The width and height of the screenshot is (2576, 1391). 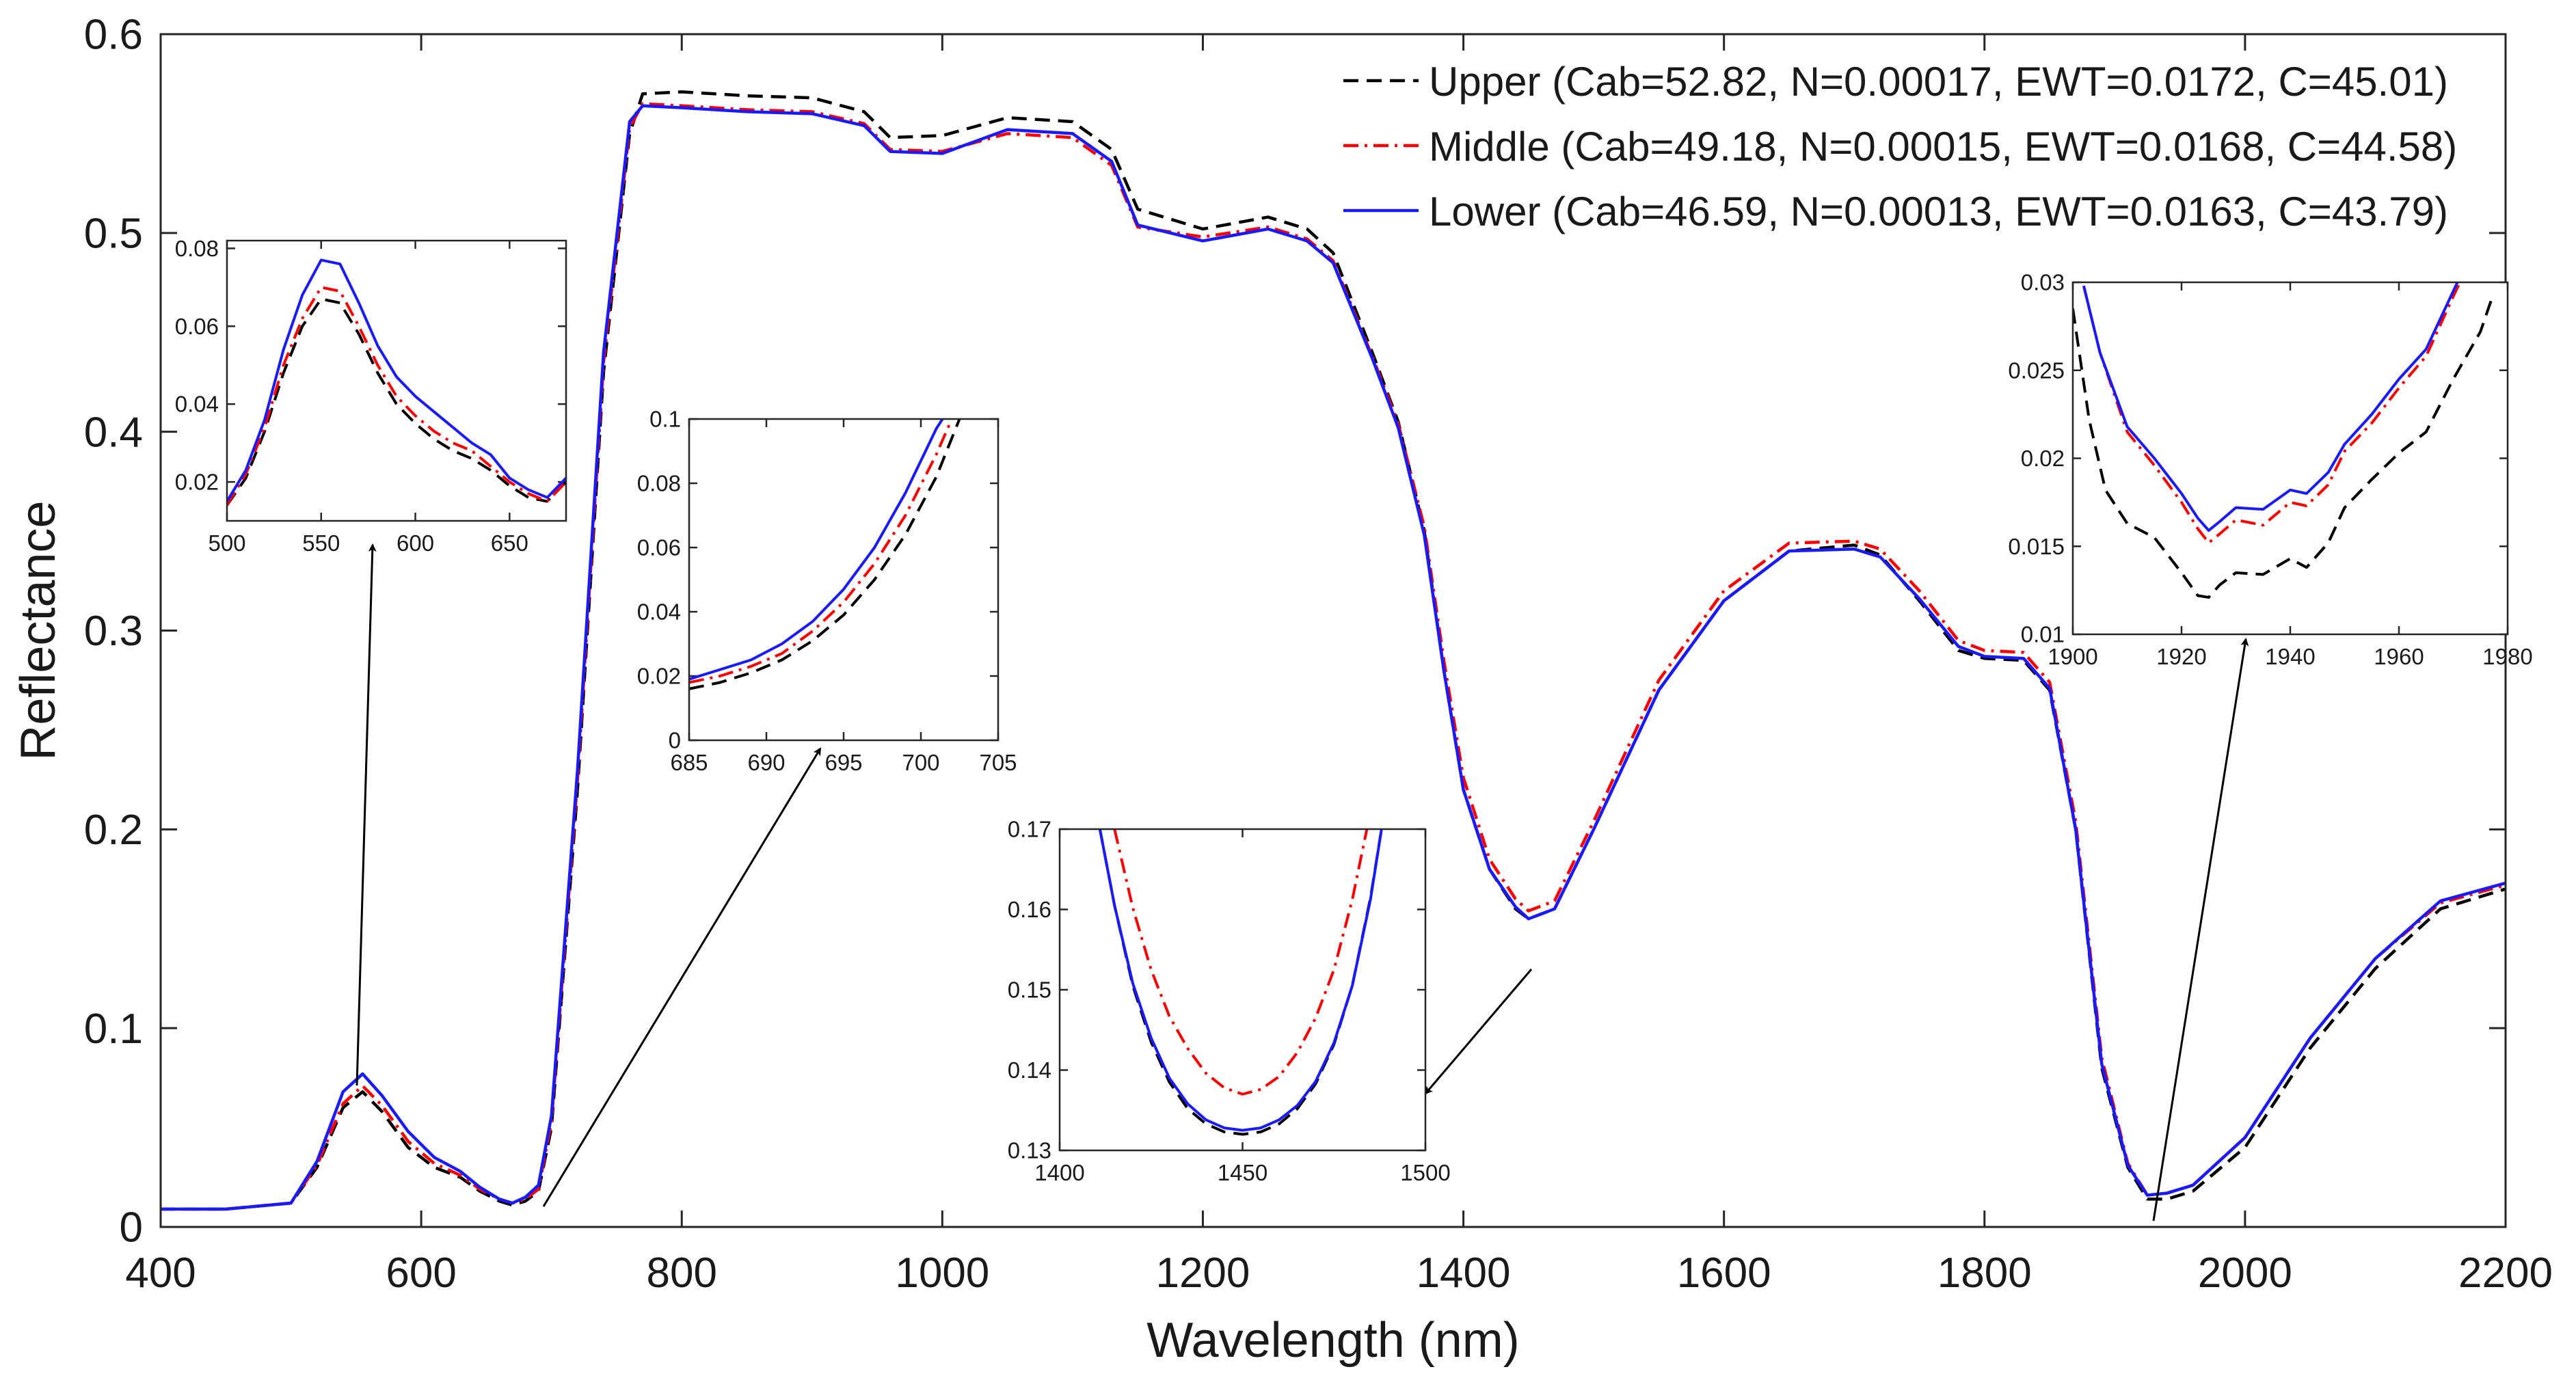 What do you see at coordinates (2072, 656) in the screenshot?
I see `inset-1900-1980-xtick-label: 1900` at bounding box center [2072, 656].